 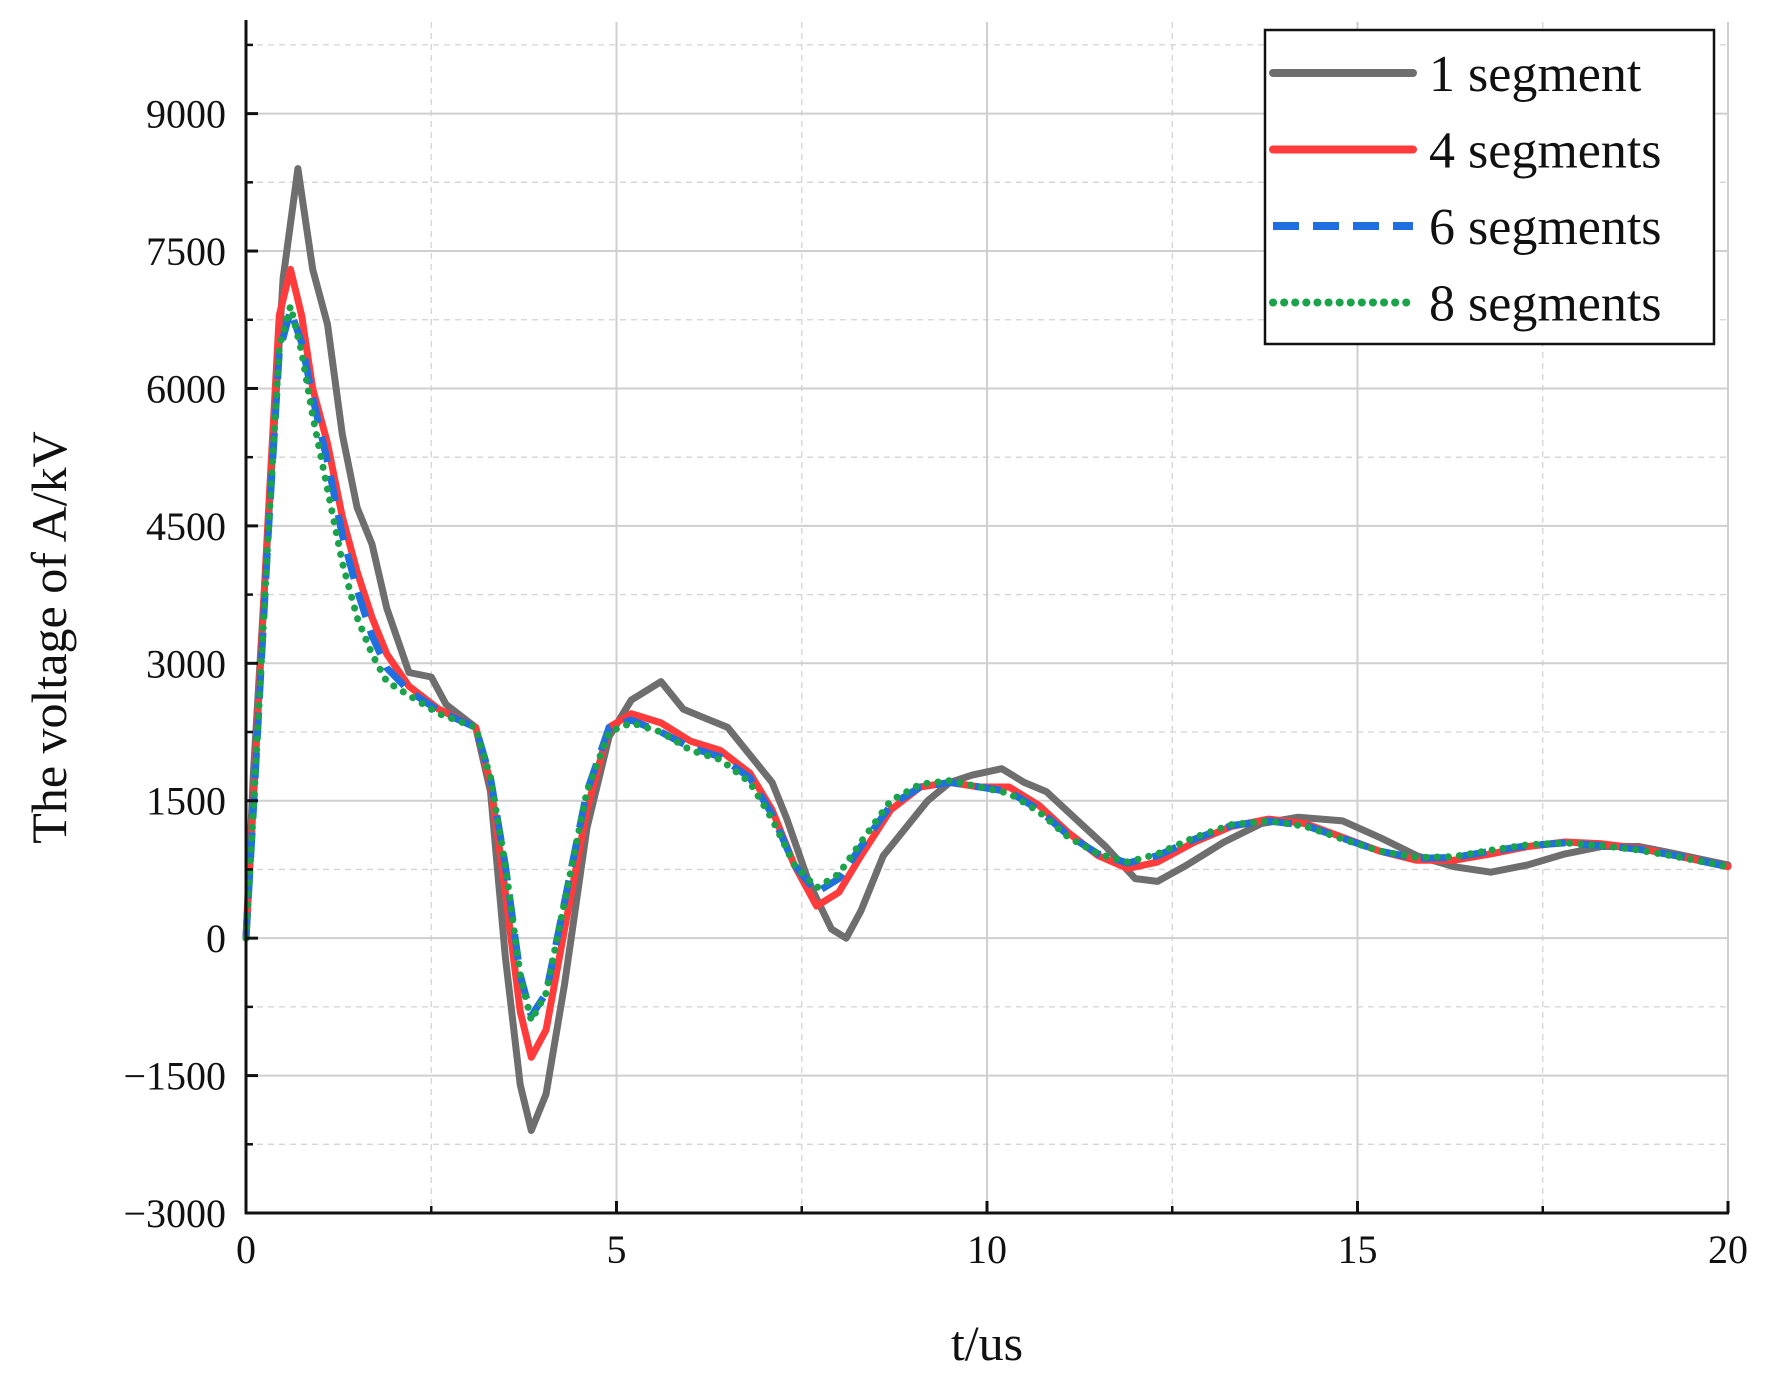 What do you see at coordinates (987, 1249) in the screenshot?
I see `x-tick-label: 10` at bounding box center [987, 1249].